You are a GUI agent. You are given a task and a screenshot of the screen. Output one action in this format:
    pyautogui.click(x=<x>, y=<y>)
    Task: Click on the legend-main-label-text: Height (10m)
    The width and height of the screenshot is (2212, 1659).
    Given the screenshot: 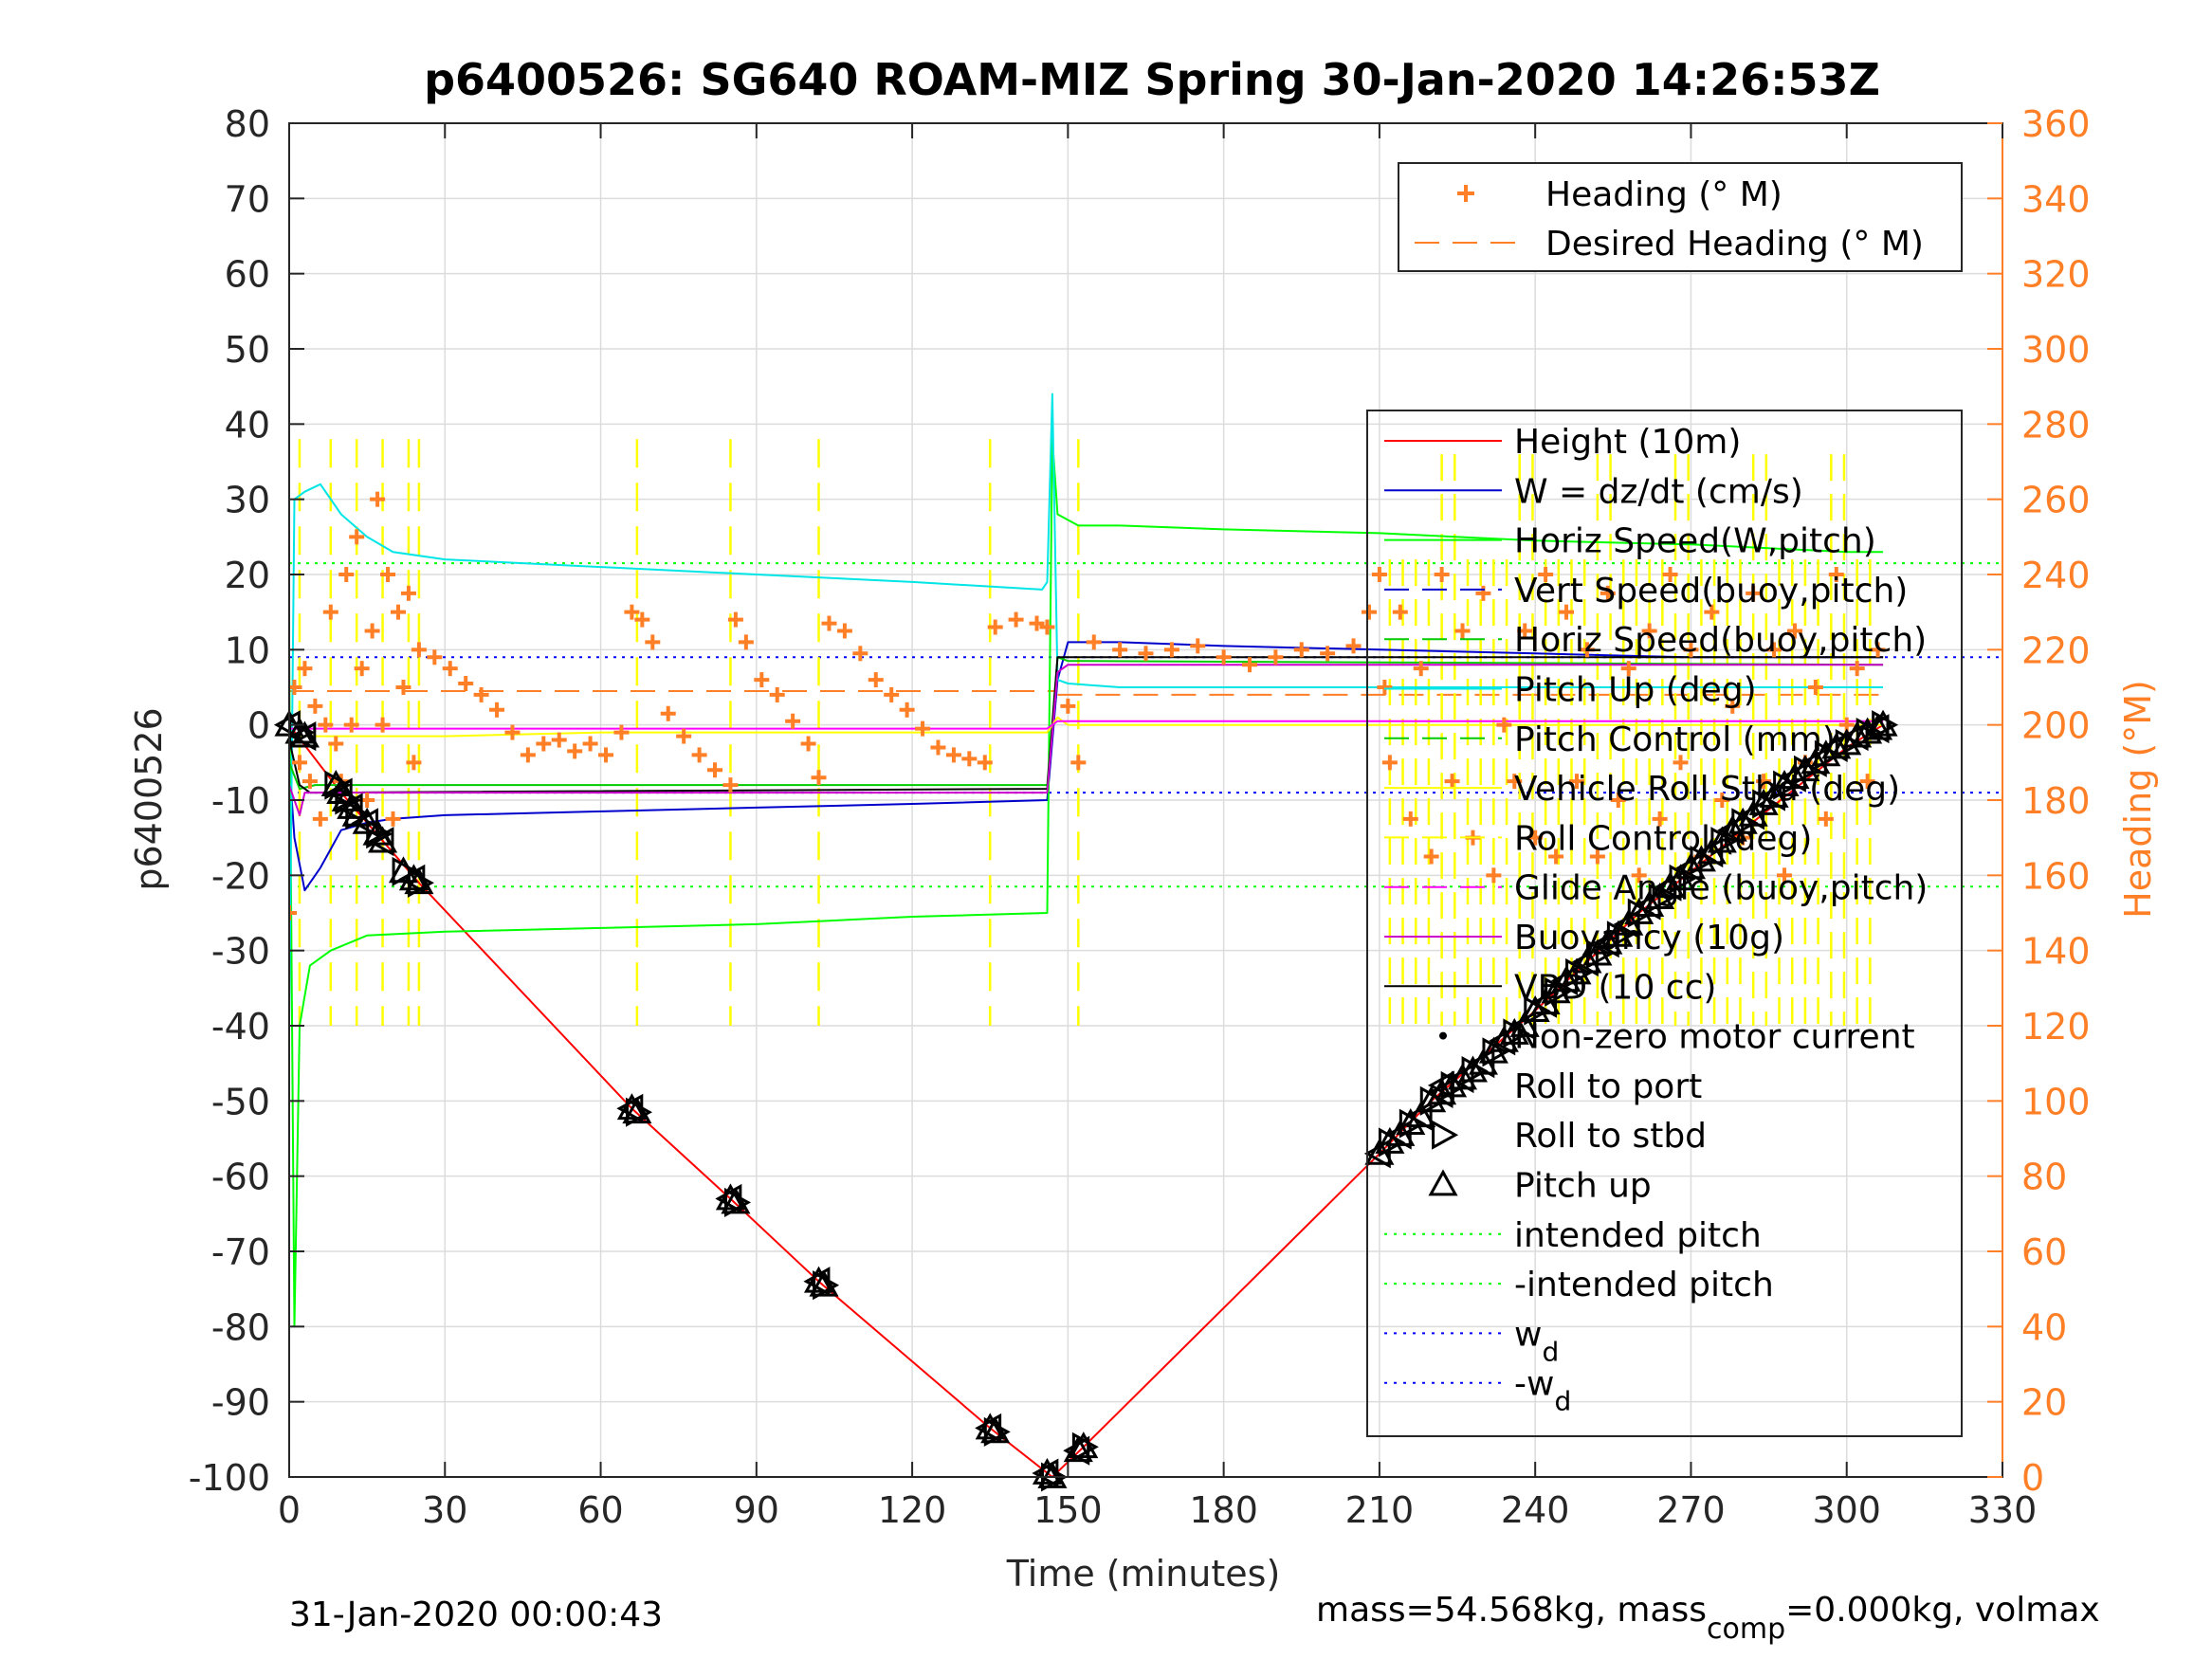 What is the action you would take?
    pyautogui.click(x=1627, y=442)
    